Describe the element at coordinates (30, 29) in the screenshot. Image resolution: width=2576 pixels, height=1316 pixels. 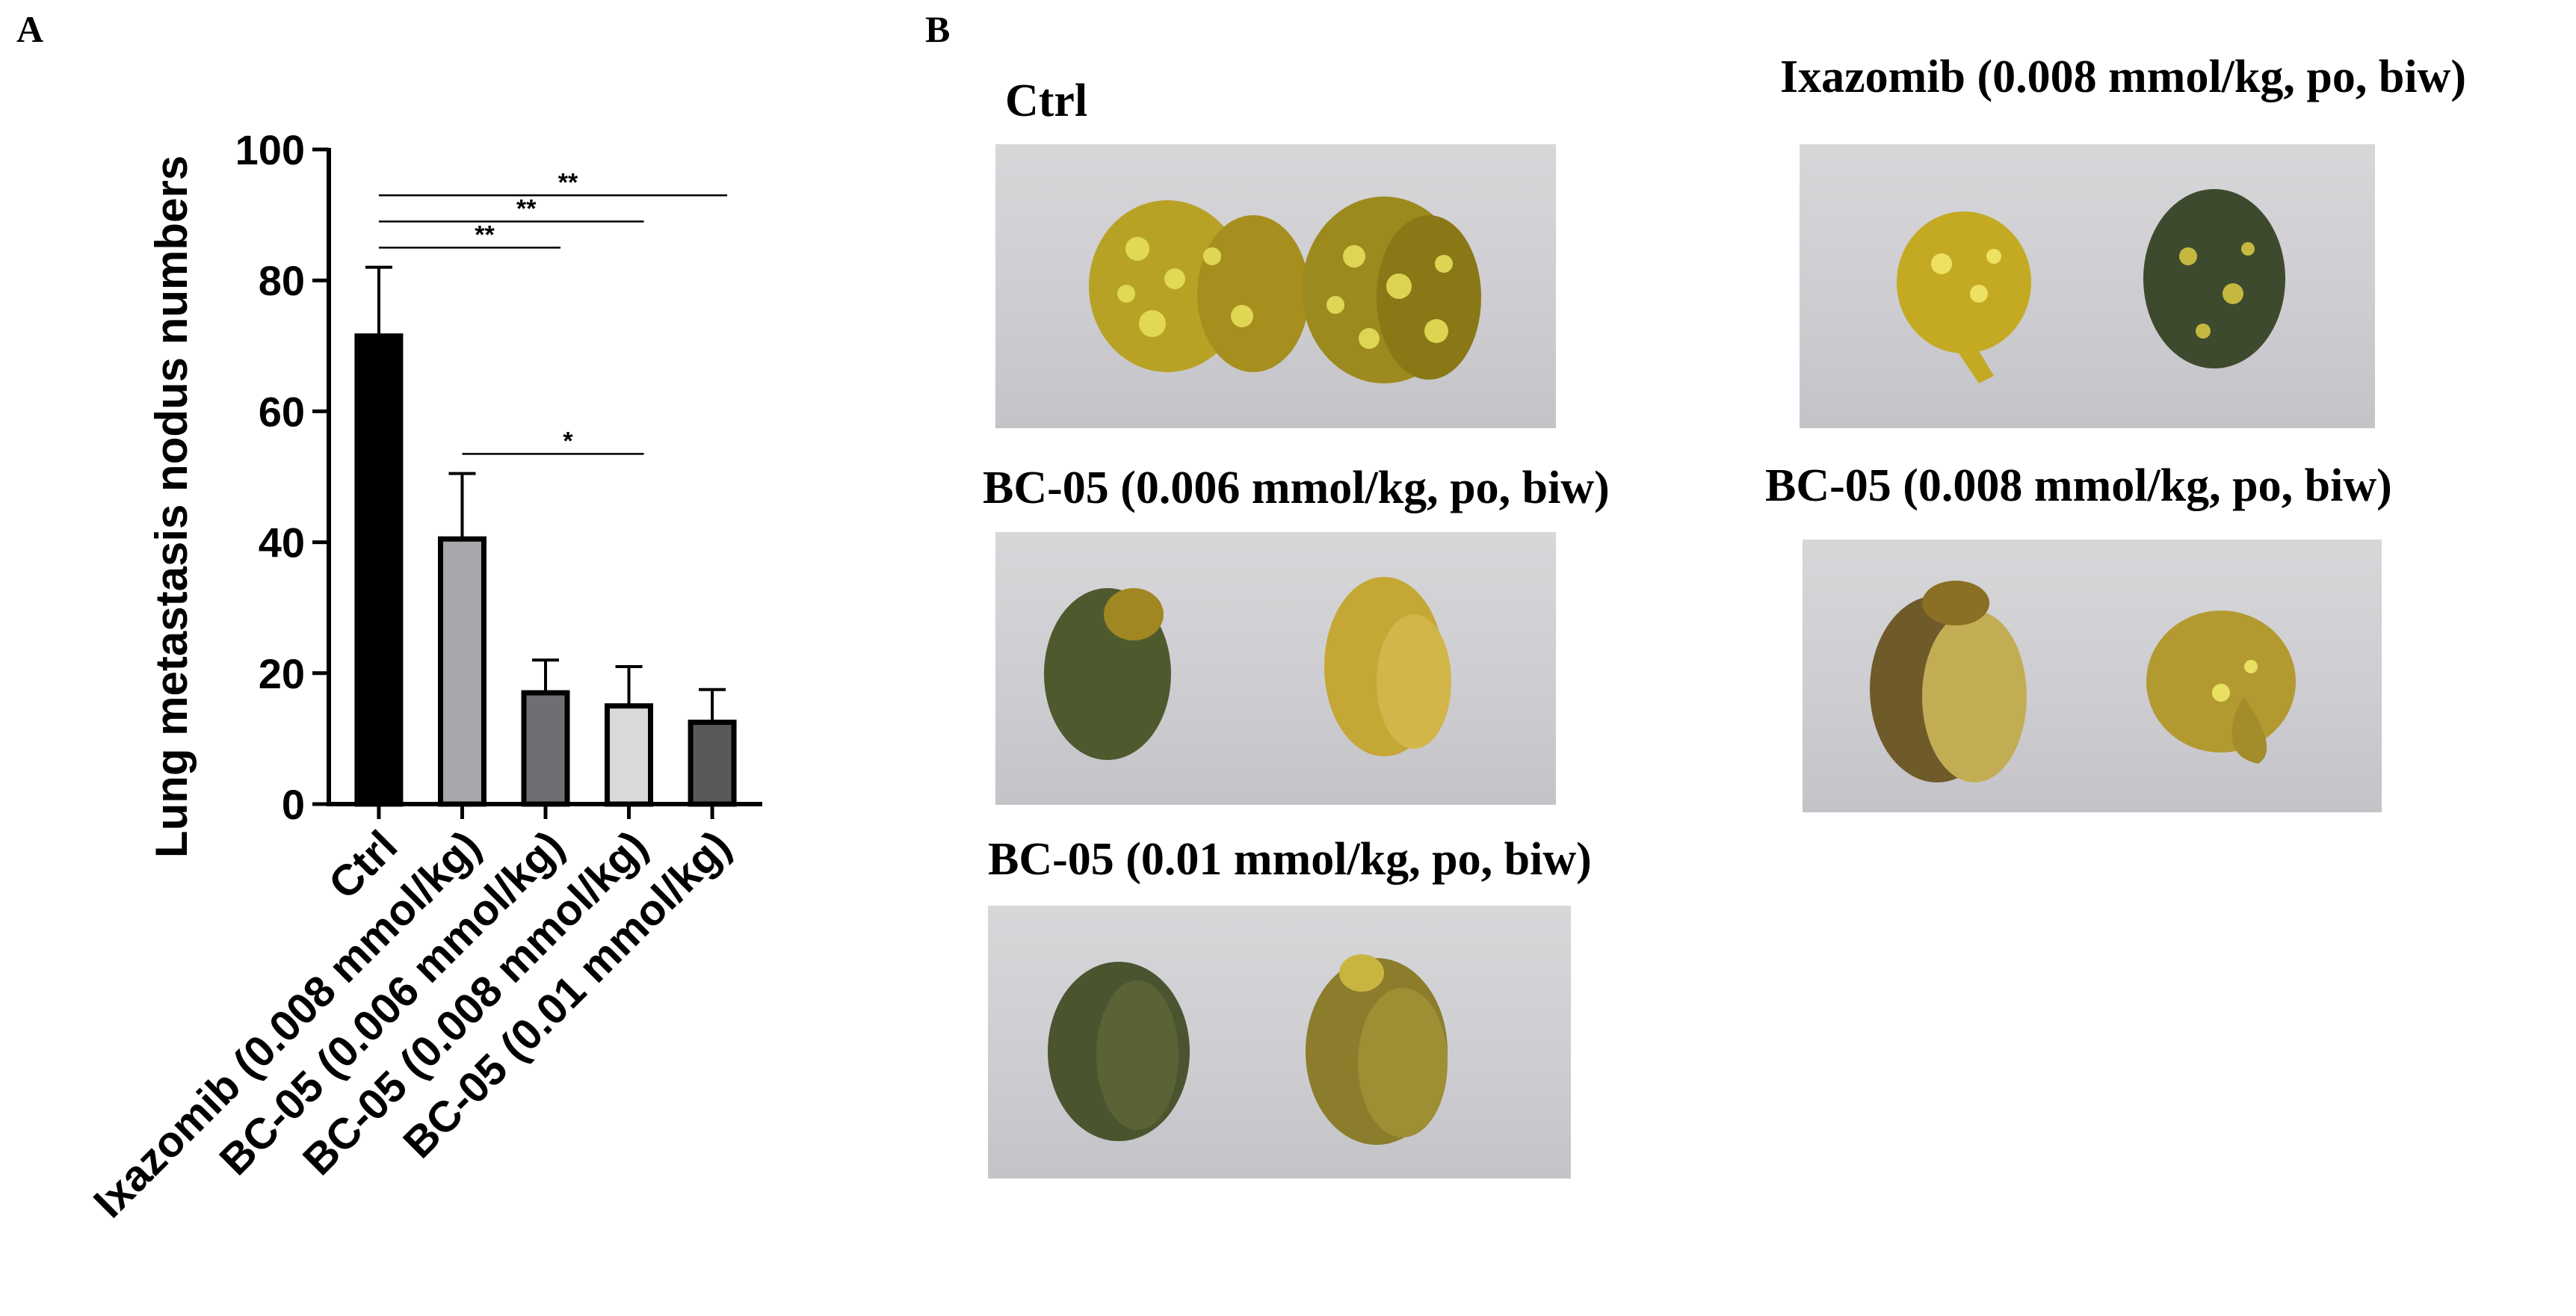
I see `panel-label-a: A` at that location.